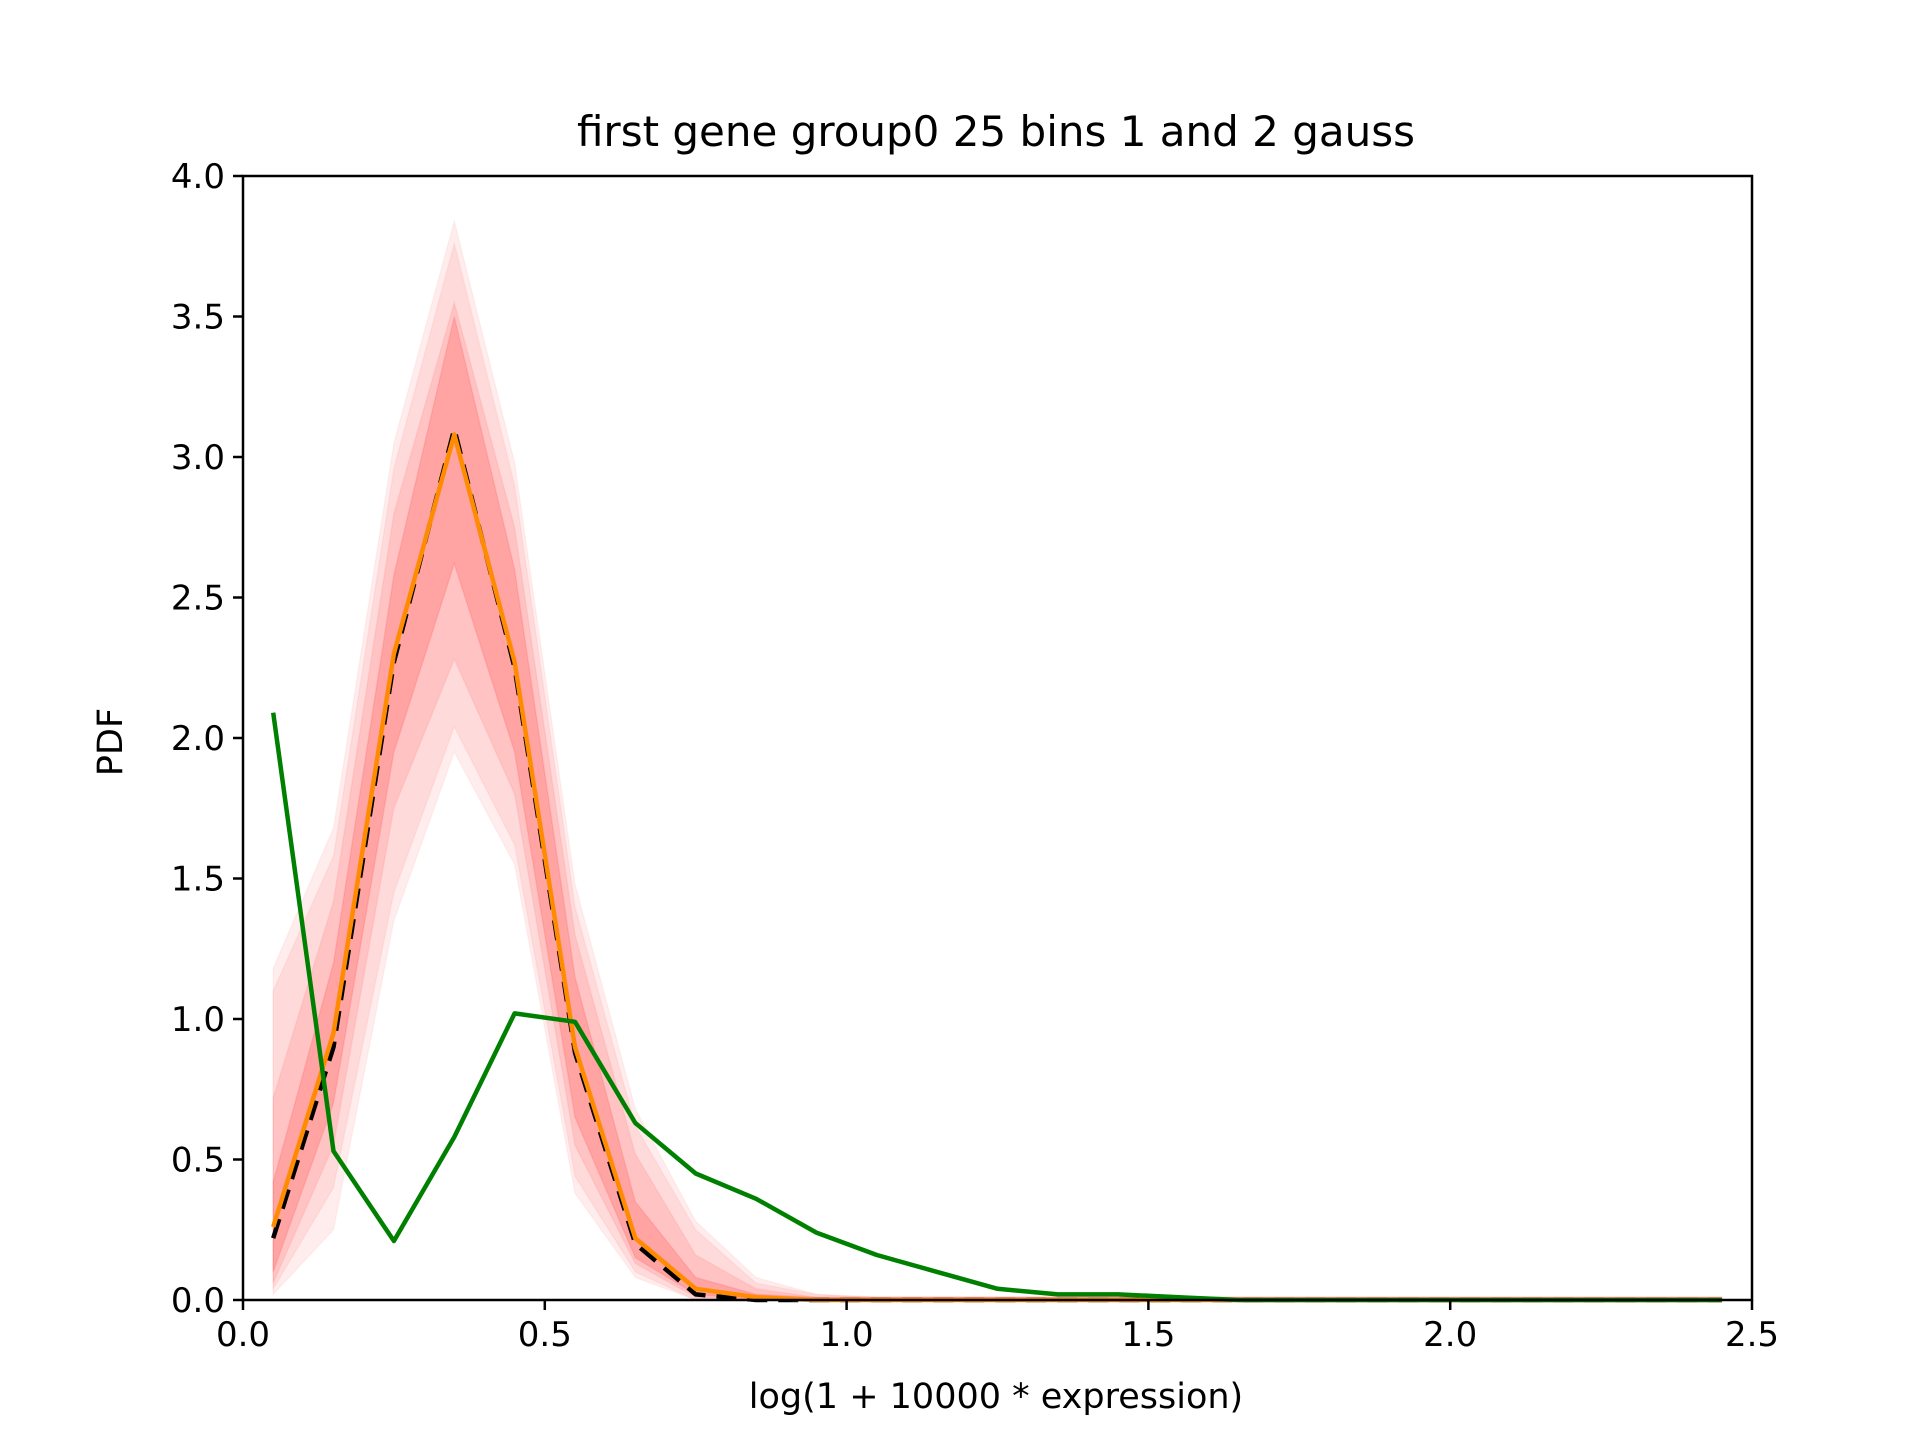 Image resolution: width=1920 pixels, height=1440 pixels. I want to click on y-axis-ticks: 0.0 0.5 1.0 1.5 2.0 2.5 3.0 3.5 4.0, so click(207, 739).